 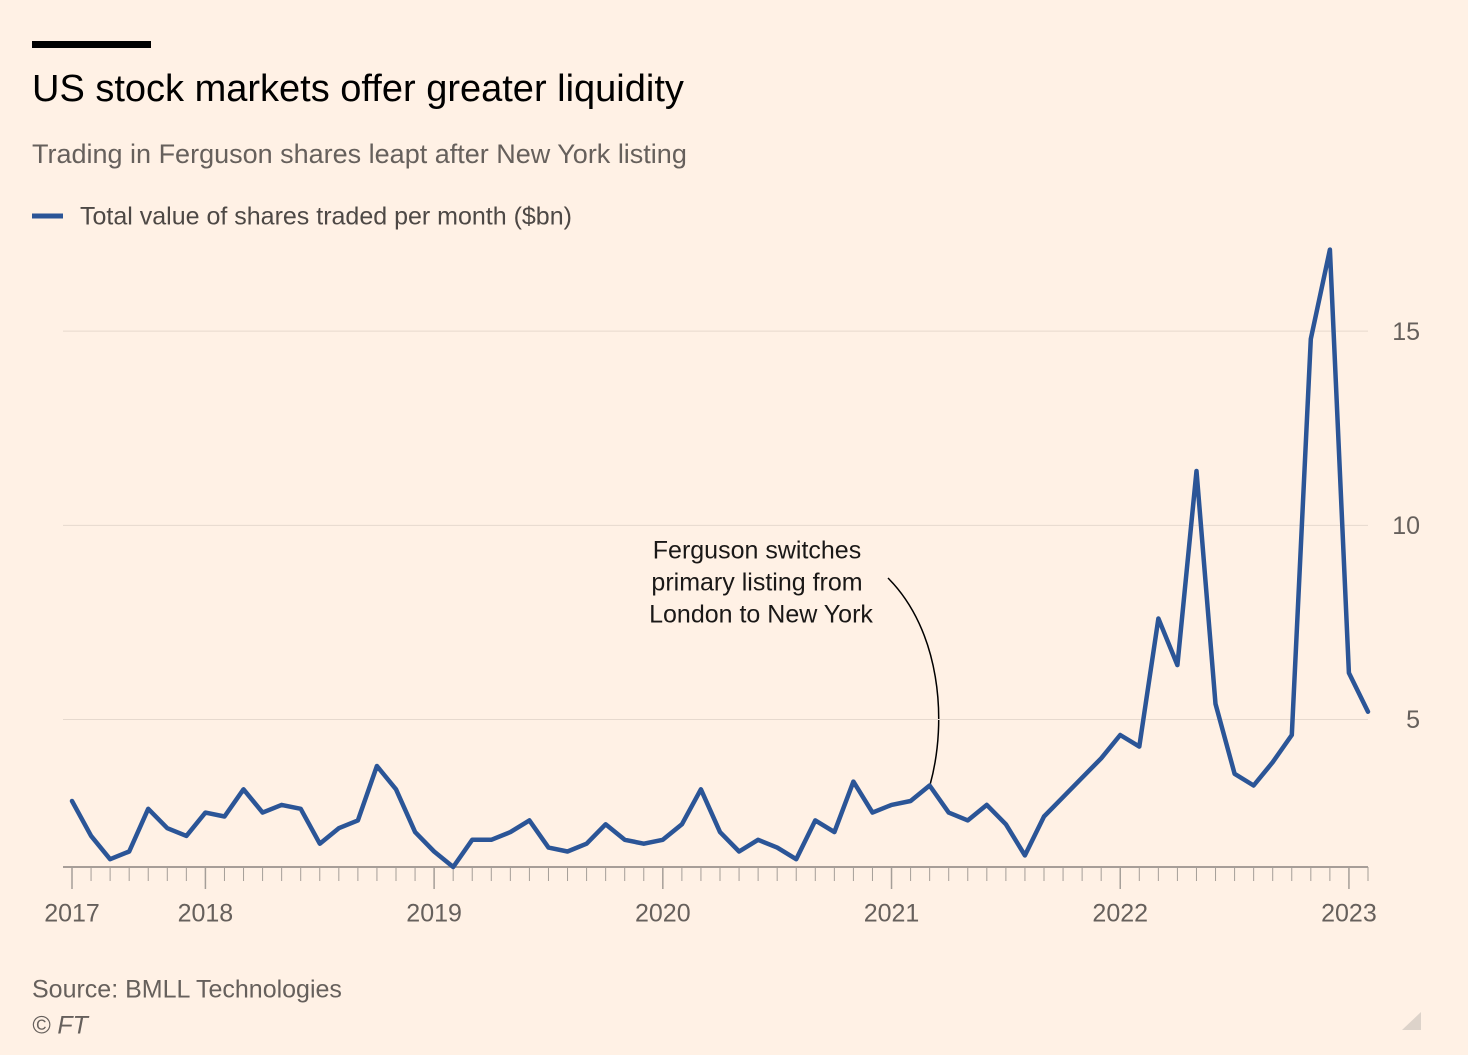 I want to click on y-tick-label: 5, so click(x=1413, y=720).